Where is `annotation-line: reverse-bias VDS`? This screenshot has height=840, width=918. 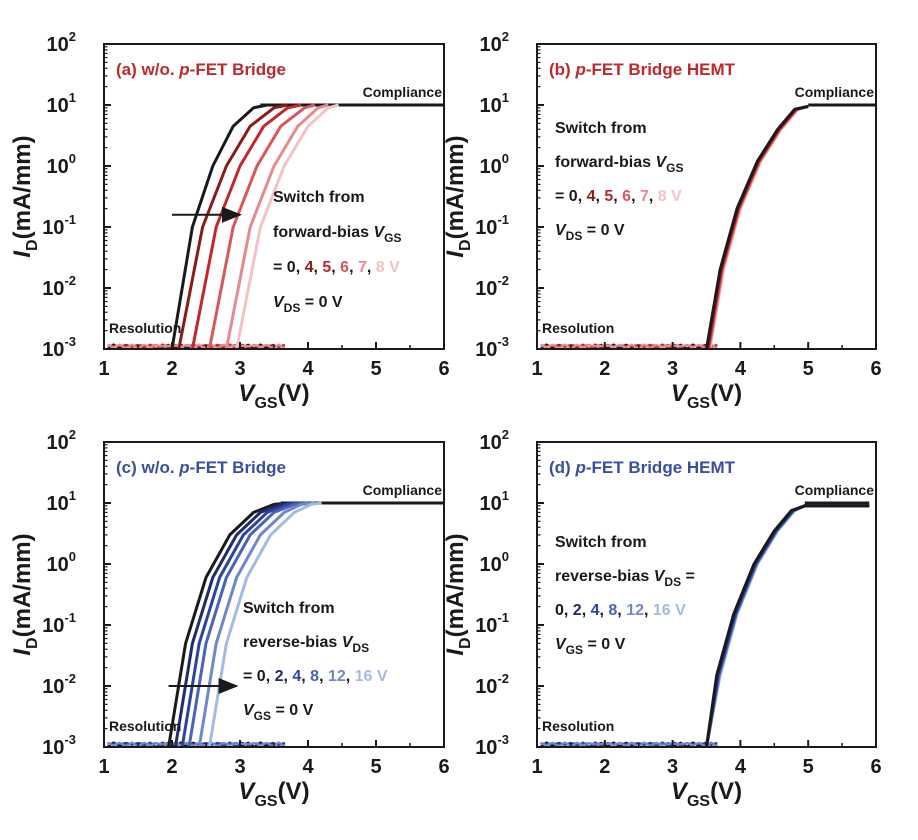
annotation-line: reverse-bias VDS is located at coordinates (306, 644).